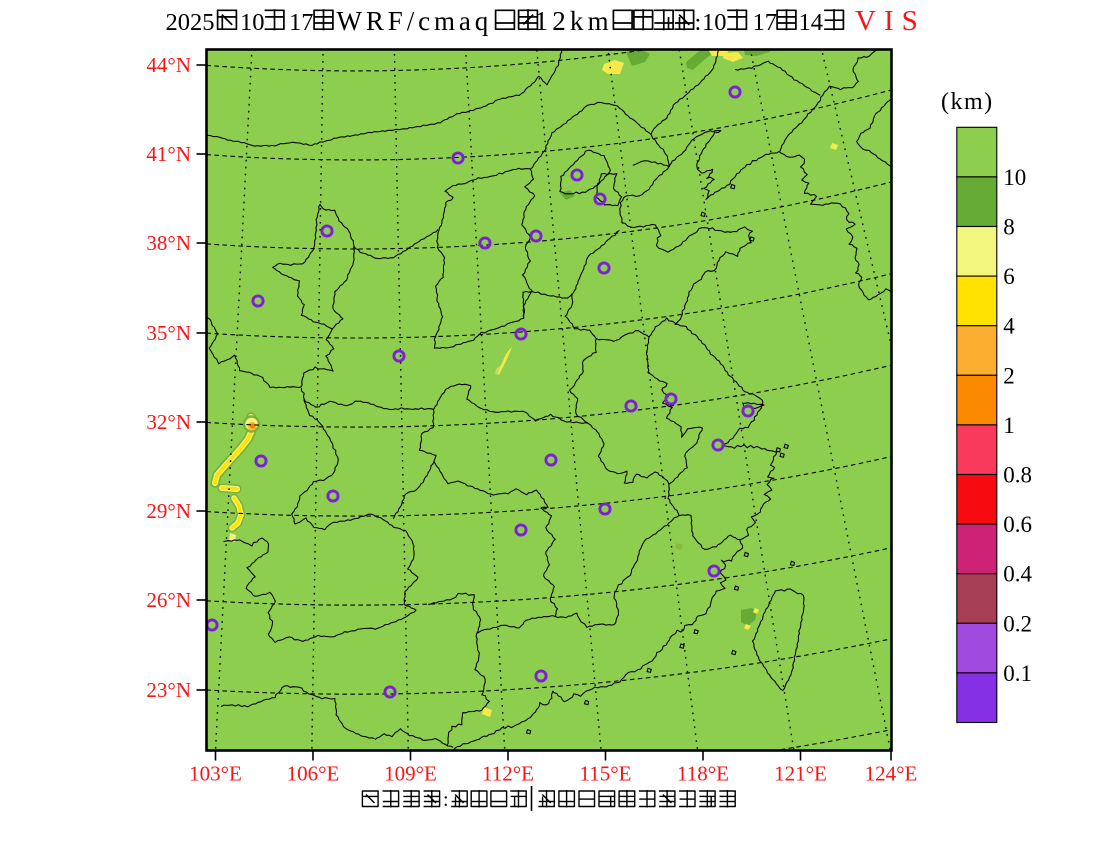 This screenshot has width=1100, height=850. I want to click on svg-text: WRF/cmaq, so click(415, 21).